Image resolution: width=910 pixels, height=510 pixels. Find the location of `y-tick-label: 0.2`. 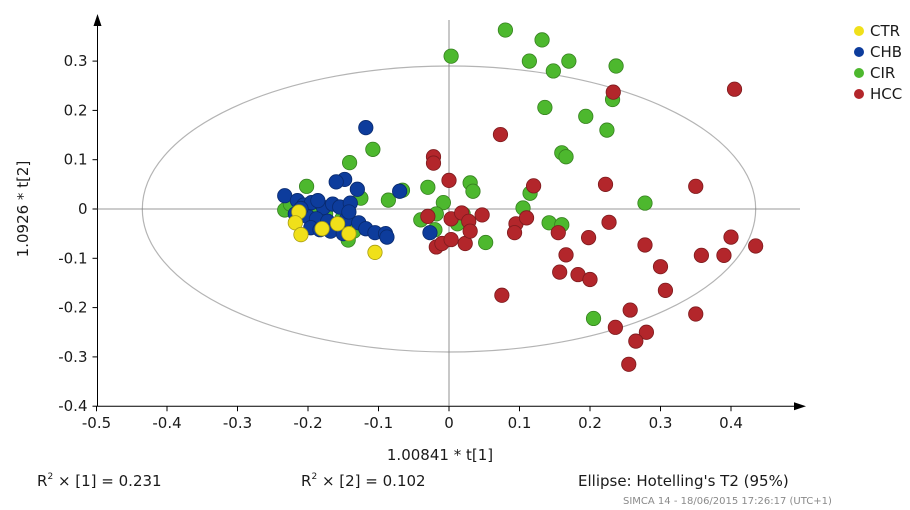

y-tick-label: 0.2 is located at coordinates (76, 110).